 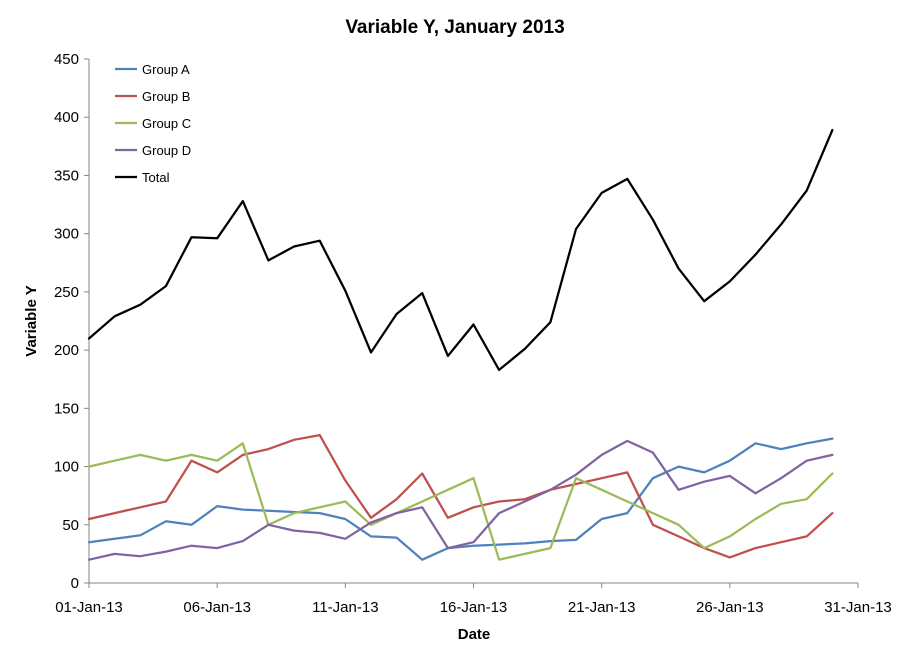 I want to click on x-tick-label: 31-Jan-13, so click(x=858, y=607).